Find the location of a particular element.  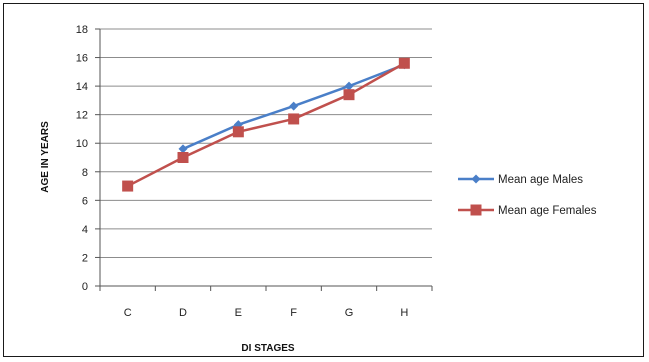

series-lines is located at coordinates (266, 125).